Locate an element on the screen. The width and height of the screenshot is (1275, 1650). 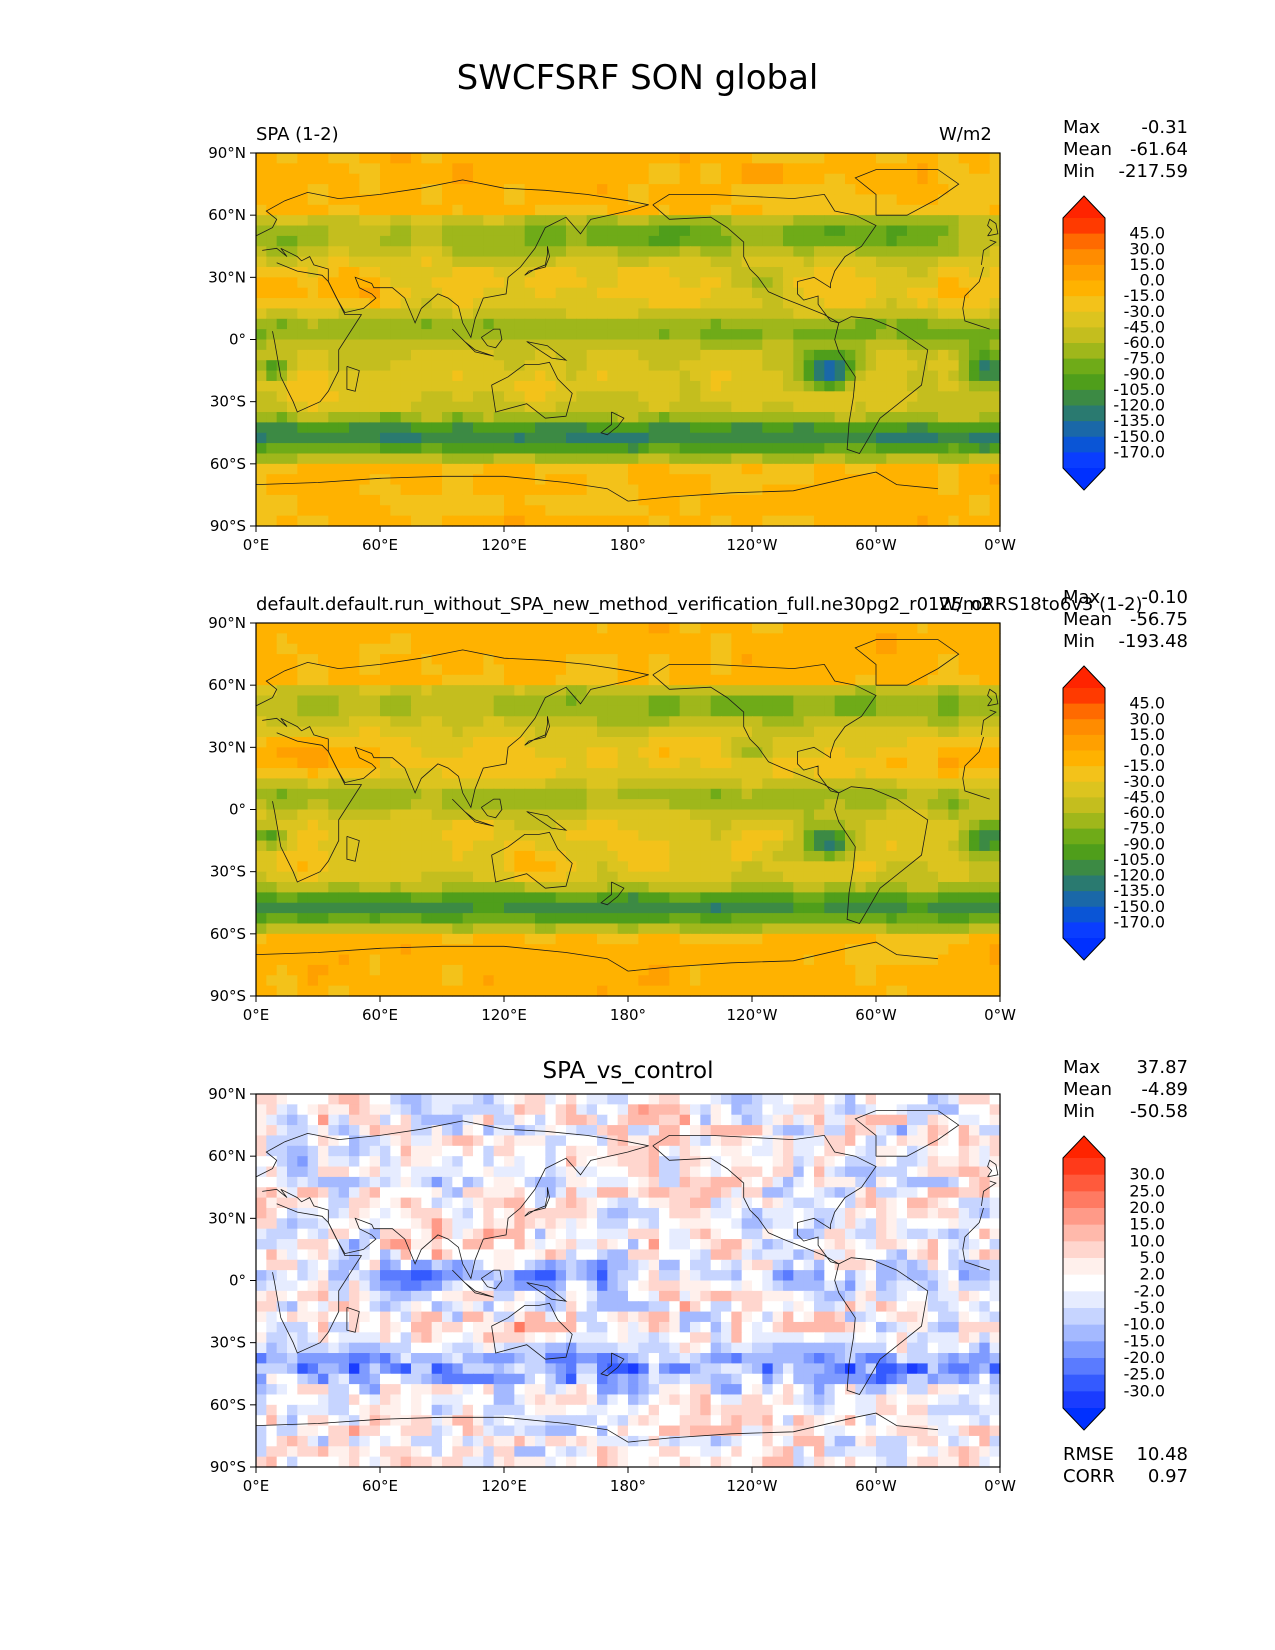
panel-1-max-label: Max is located at coordinates (1082, 127).